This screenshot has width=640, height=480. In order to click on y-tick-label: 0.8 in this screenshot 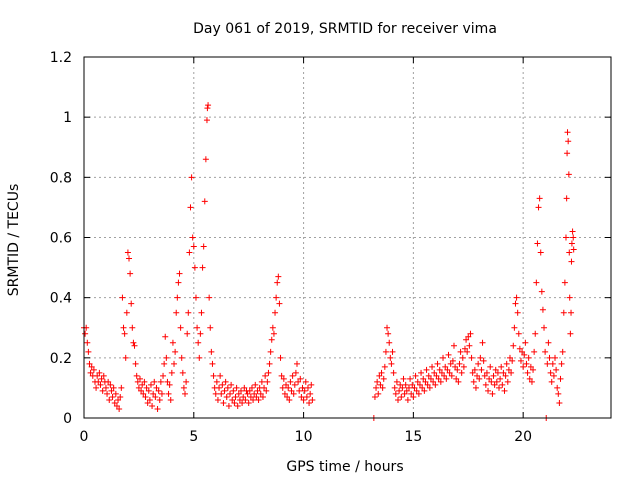, I will do `click(61, 178)`.